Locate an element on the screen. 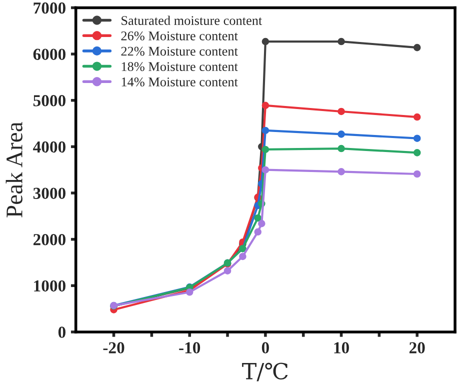  y-axis-title: Peak Area is located at coordinates (14, 170).